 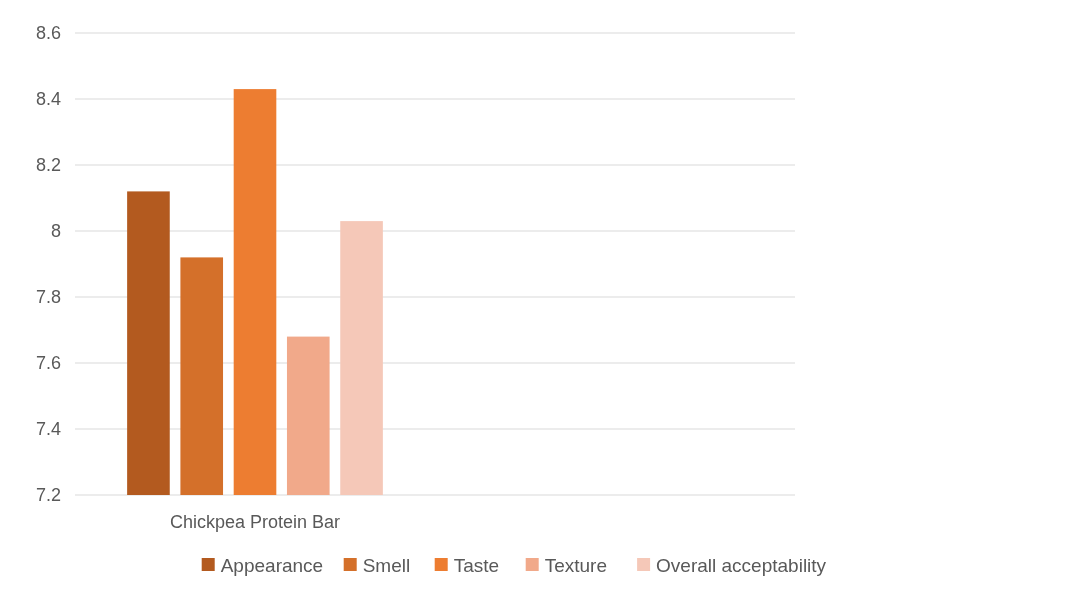 I want to click on y-tick-label: 7.4, so click(x=48, y=429).